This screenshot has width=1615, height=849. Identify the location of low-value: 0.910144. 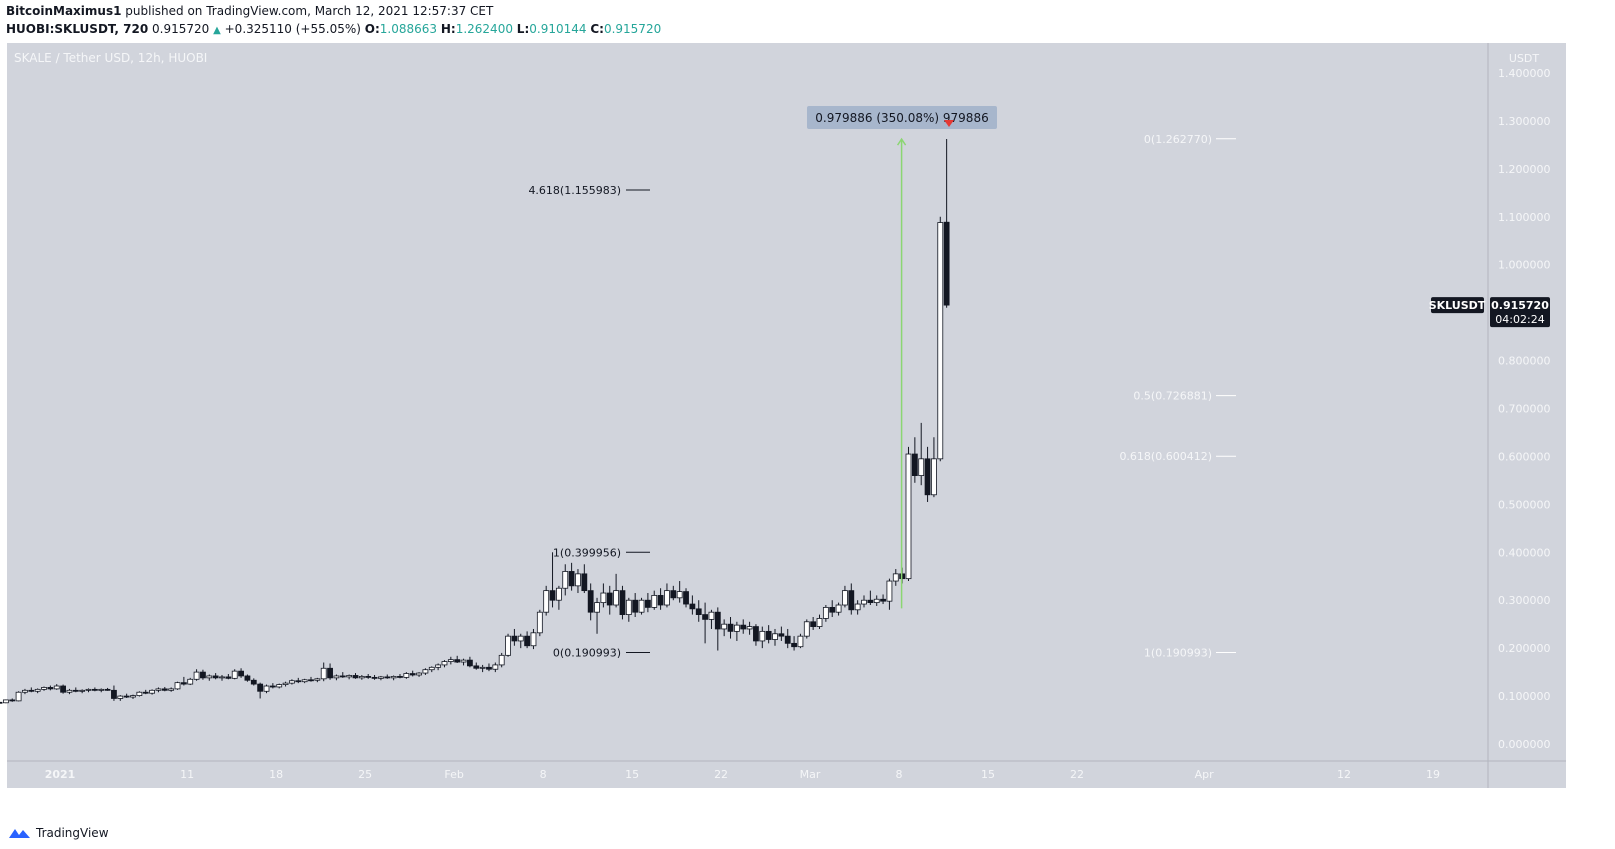
(558, 29).